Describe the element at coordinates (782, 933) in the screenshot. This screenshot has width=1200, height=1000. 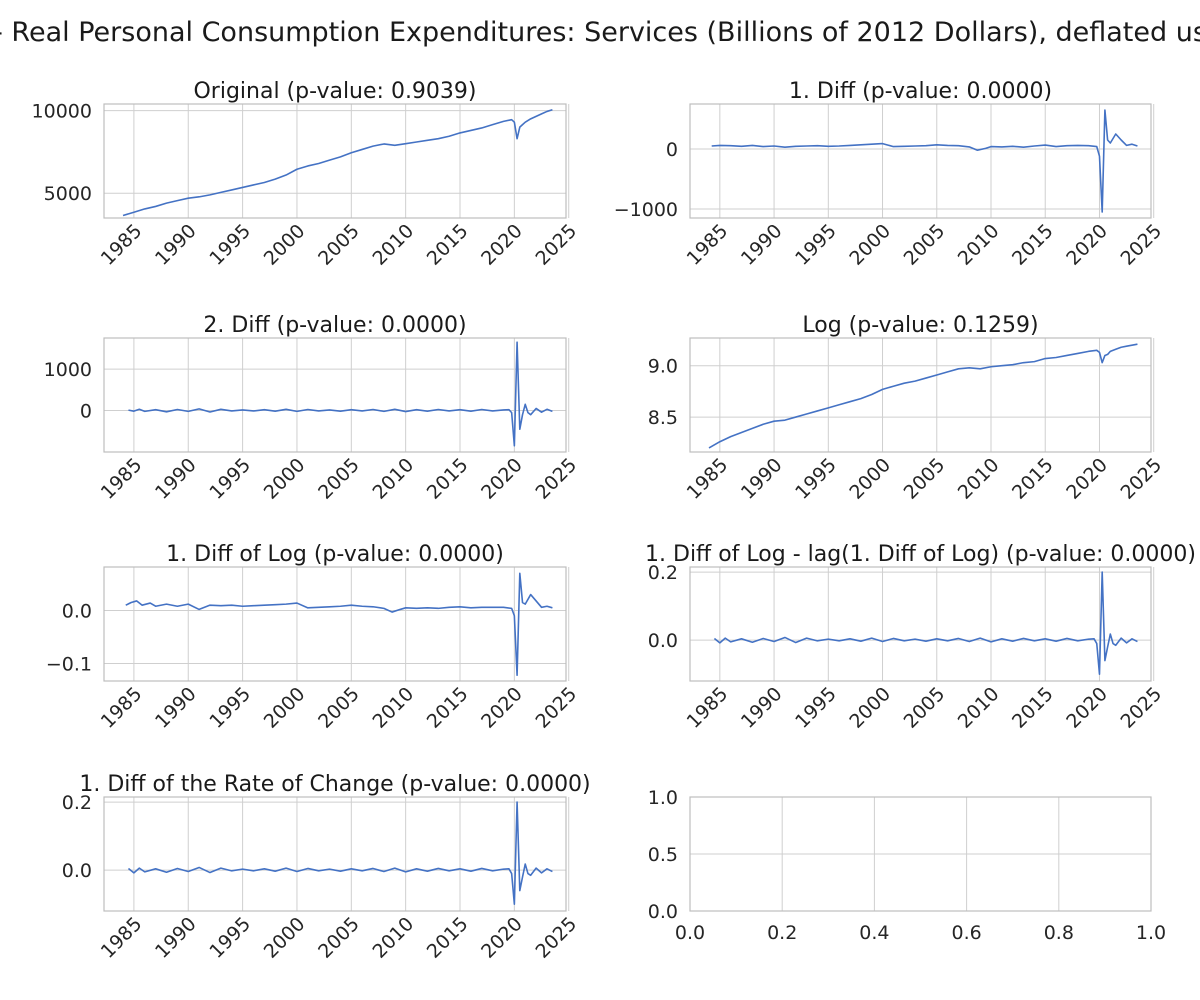
I see `x-tick-label: 0.2` at that location.